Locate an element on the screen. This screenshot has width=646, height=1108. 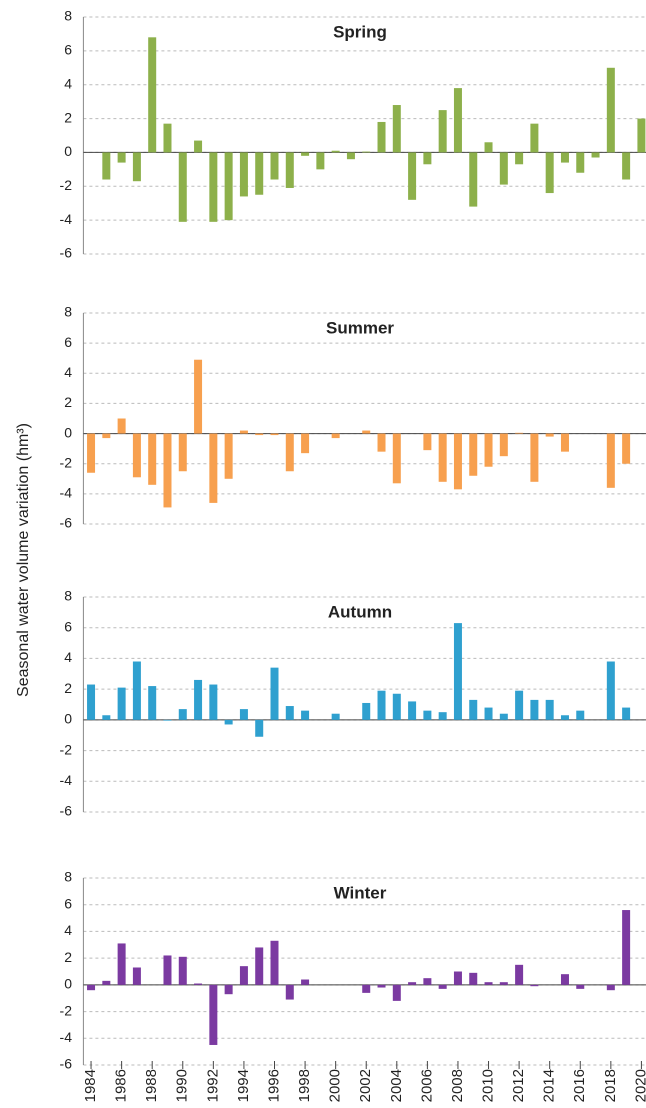
x-tick-label: 2018 is located at coordinates (610, 1085).